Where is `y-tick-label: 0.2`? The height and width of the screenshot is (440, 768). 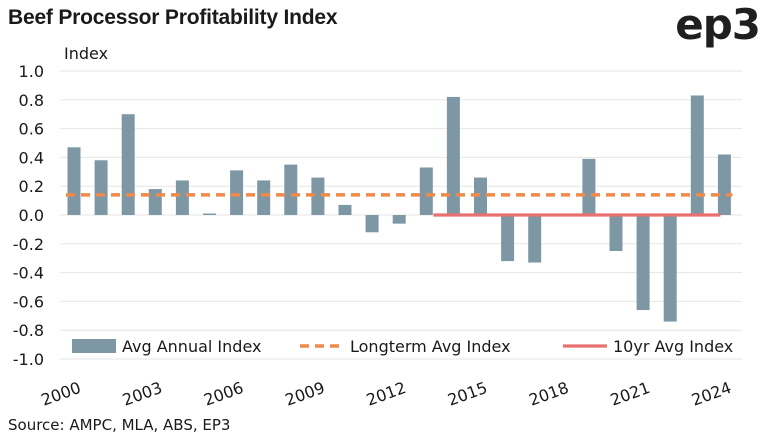
y-tick-label: 0.2 is located at coordinates (31, 186).